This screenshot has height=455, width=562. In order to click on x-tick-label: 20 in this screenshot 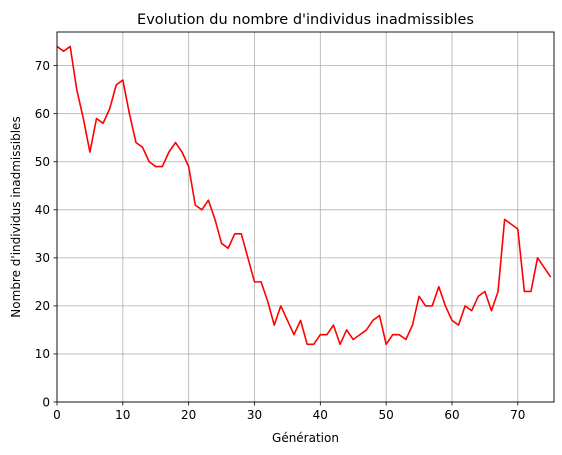, I will do `click(188, 415)`.